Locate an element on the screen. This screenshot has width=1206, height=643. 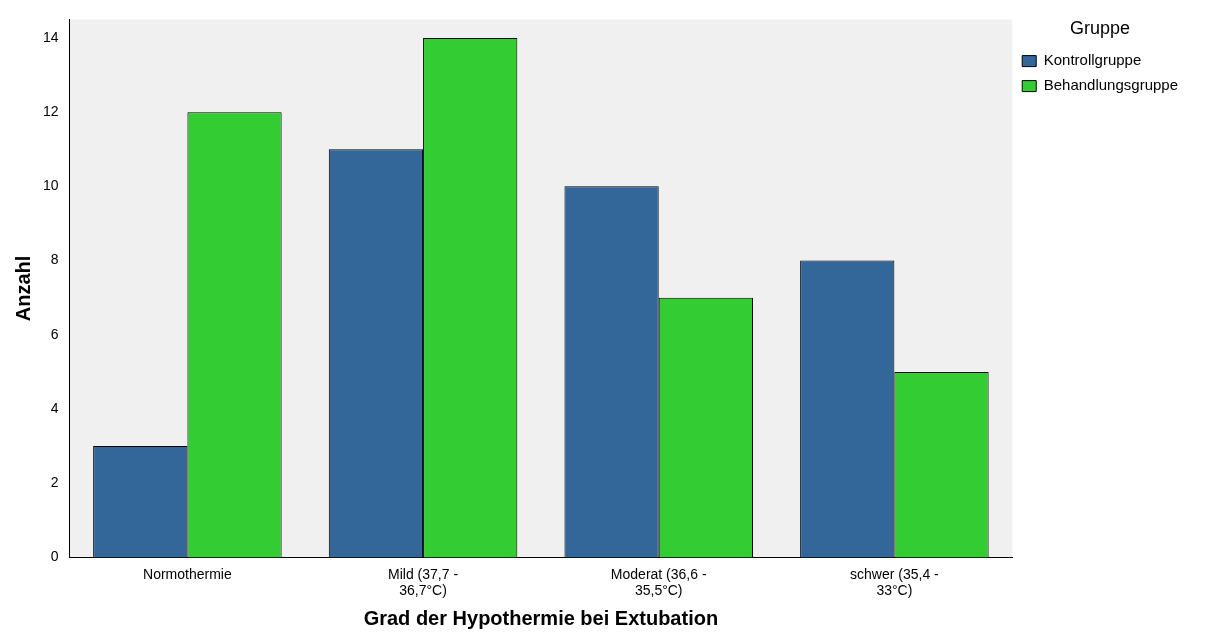
legend-label: Behandlungsgruppe is located at coordinates (1111, 85).